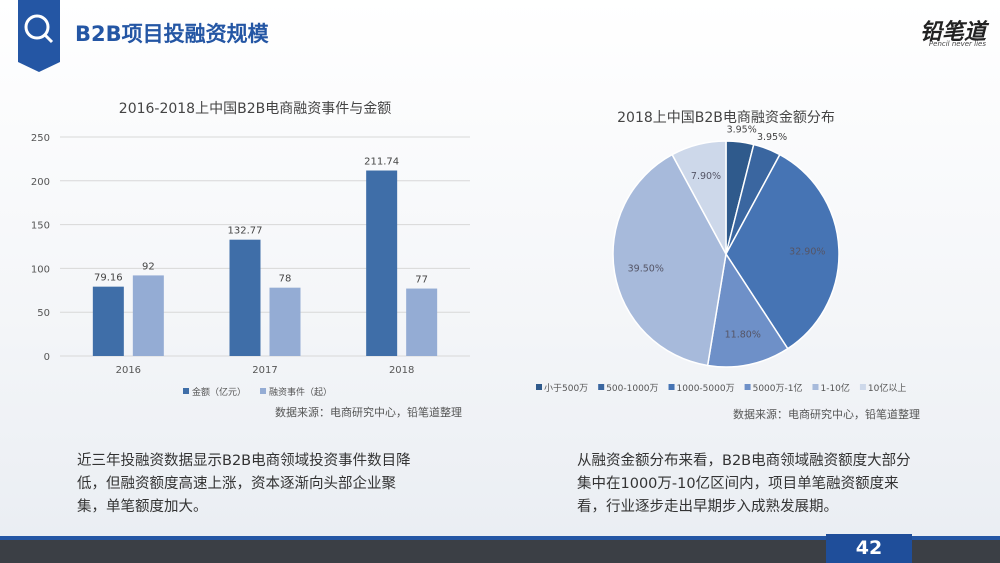  Describe the element at coordinates (401, 370) in the screenshot. I see `x-tick-label: 2018` at that location.